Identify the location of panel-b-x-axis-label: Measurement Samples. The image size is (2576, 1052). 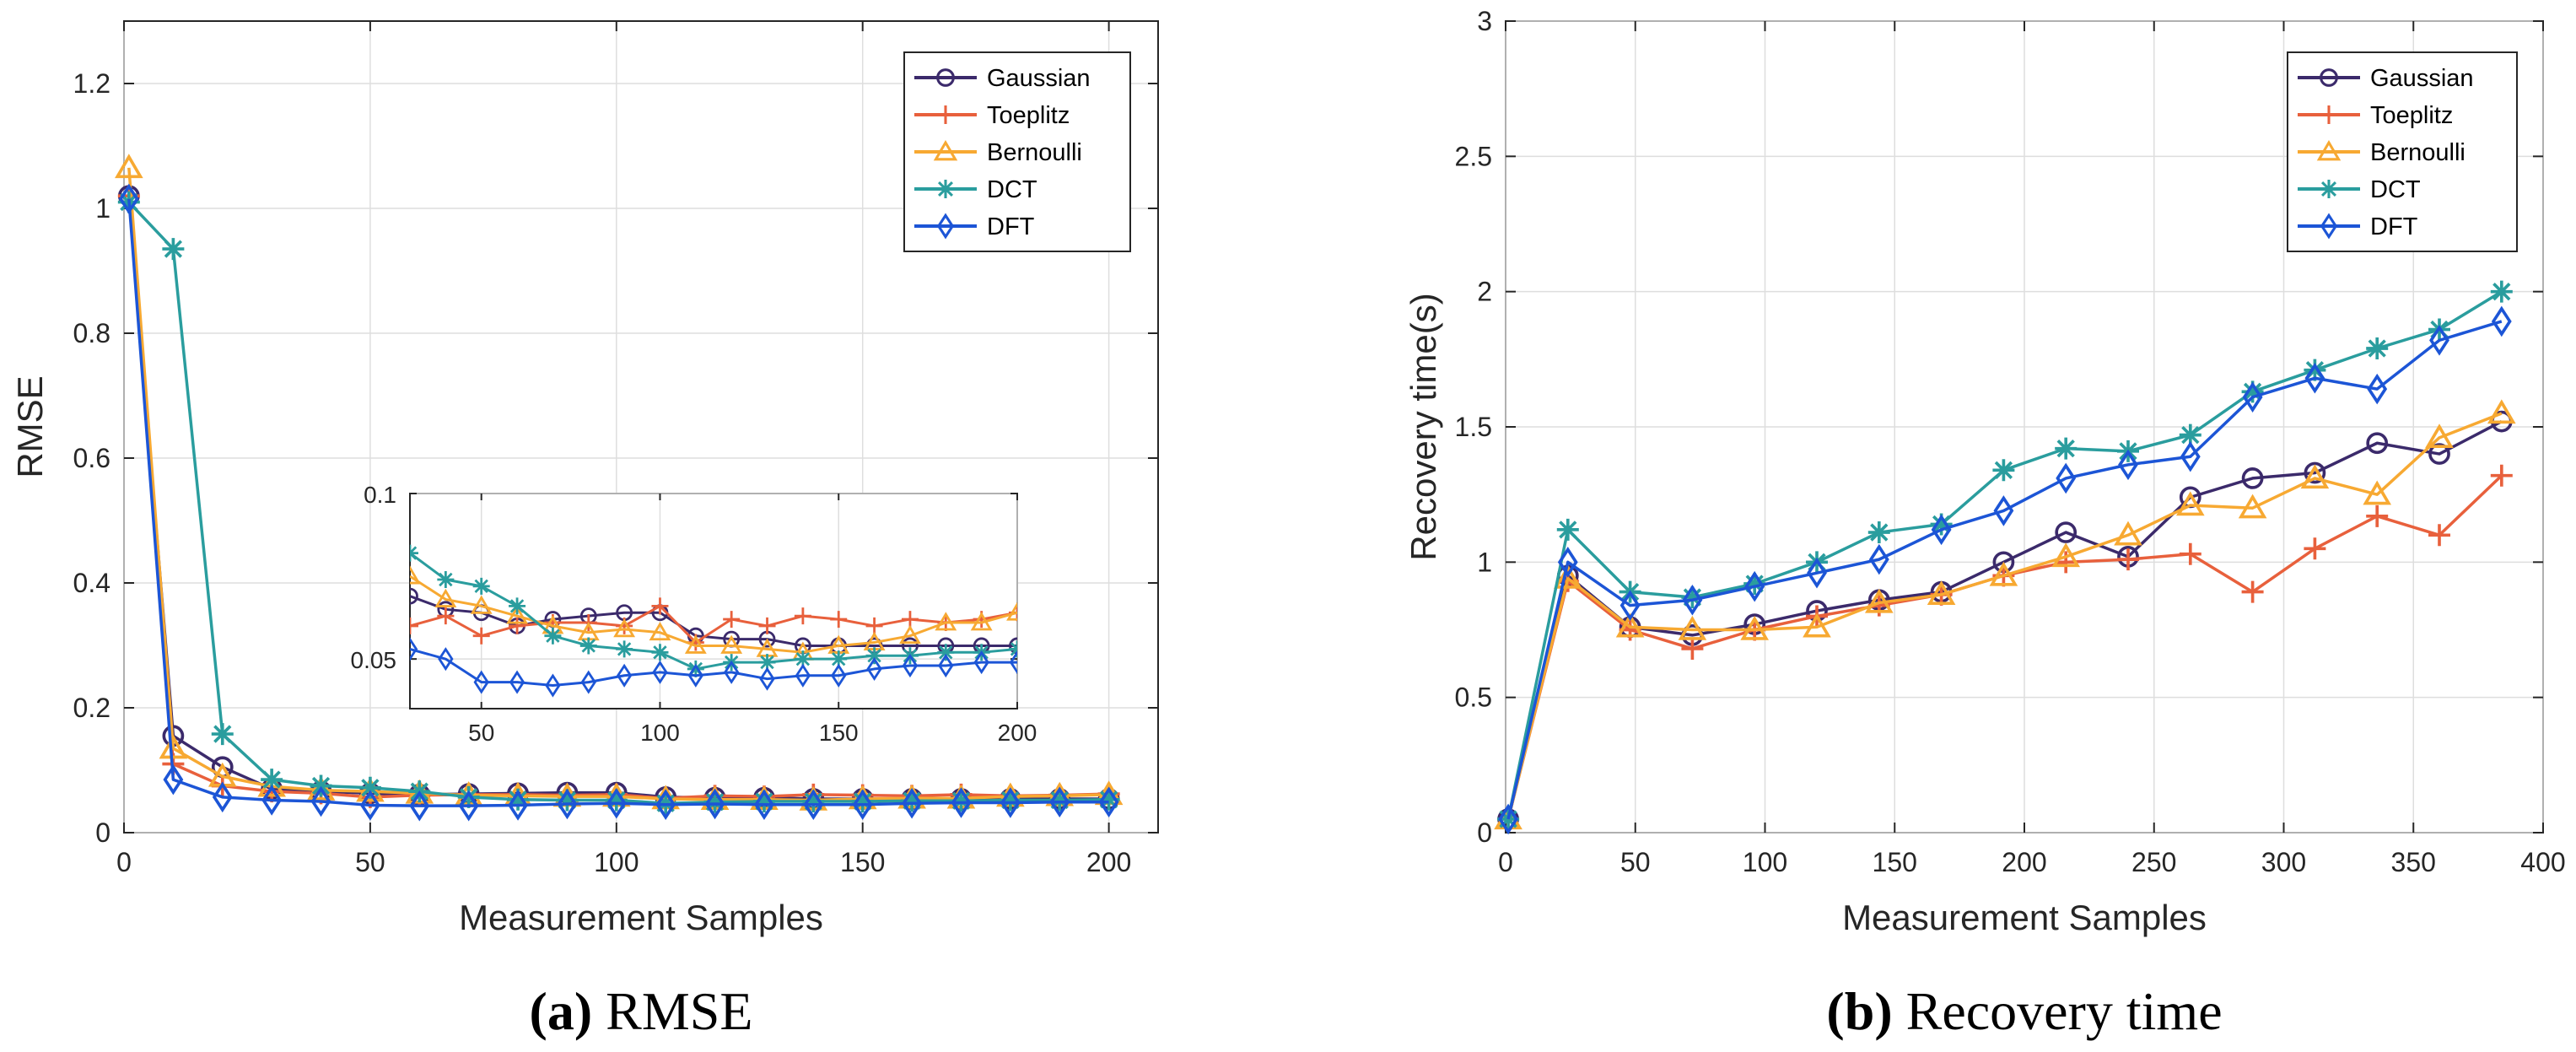
(2024, 917).